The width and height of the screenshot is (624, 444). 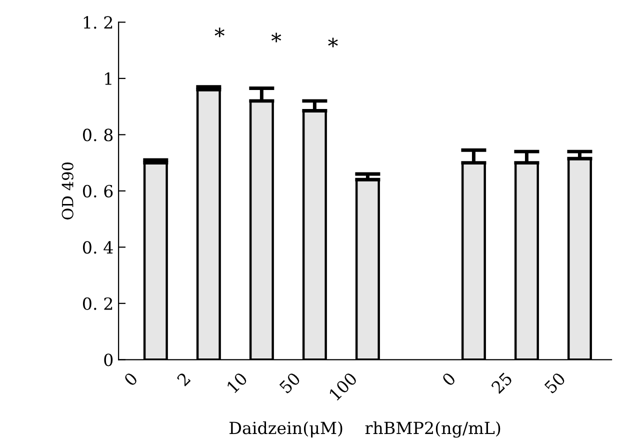 What do you see at coordinates (68, 191) in the screenshot?
I see `y-axis-title: OD 490` at bounding box center [68, 191].